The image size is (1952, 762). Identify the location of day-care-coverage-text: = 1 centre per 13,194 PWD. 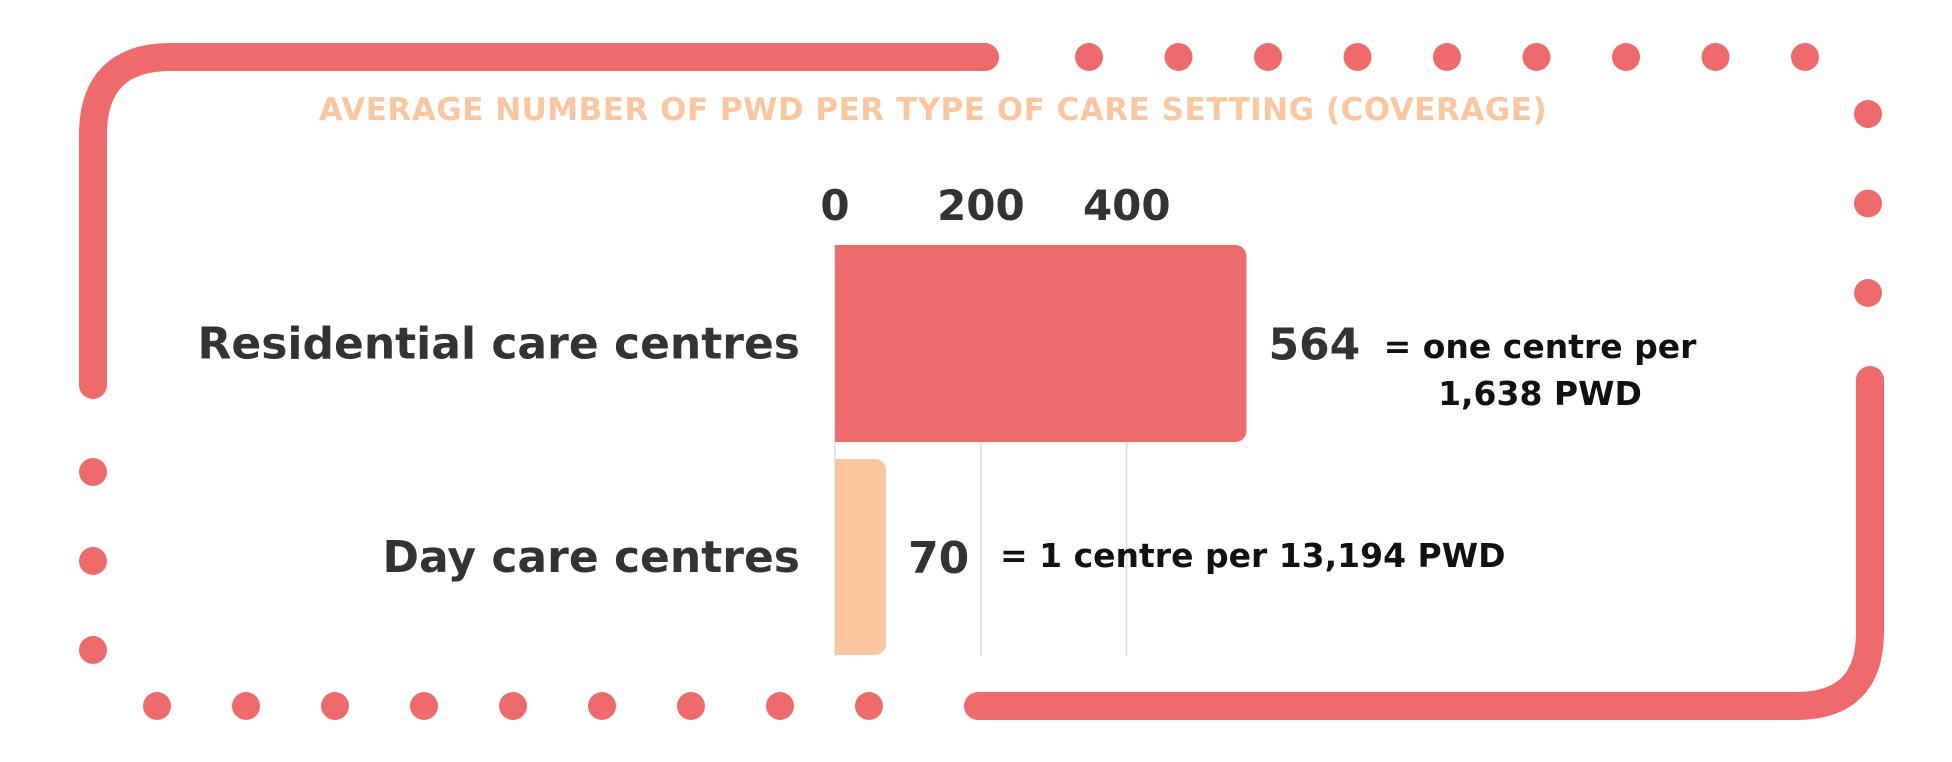
(1253, 555).